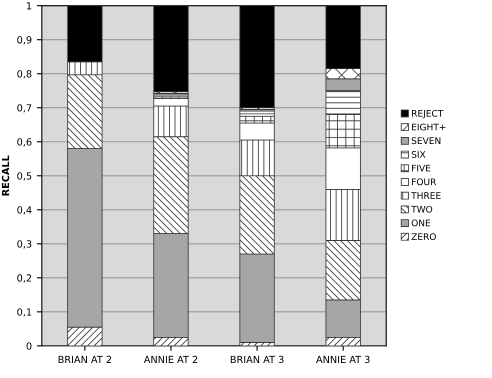 This screenshot has width=492, height=378. I want to click on y-tick-label: 0,5, so click(24, 176).